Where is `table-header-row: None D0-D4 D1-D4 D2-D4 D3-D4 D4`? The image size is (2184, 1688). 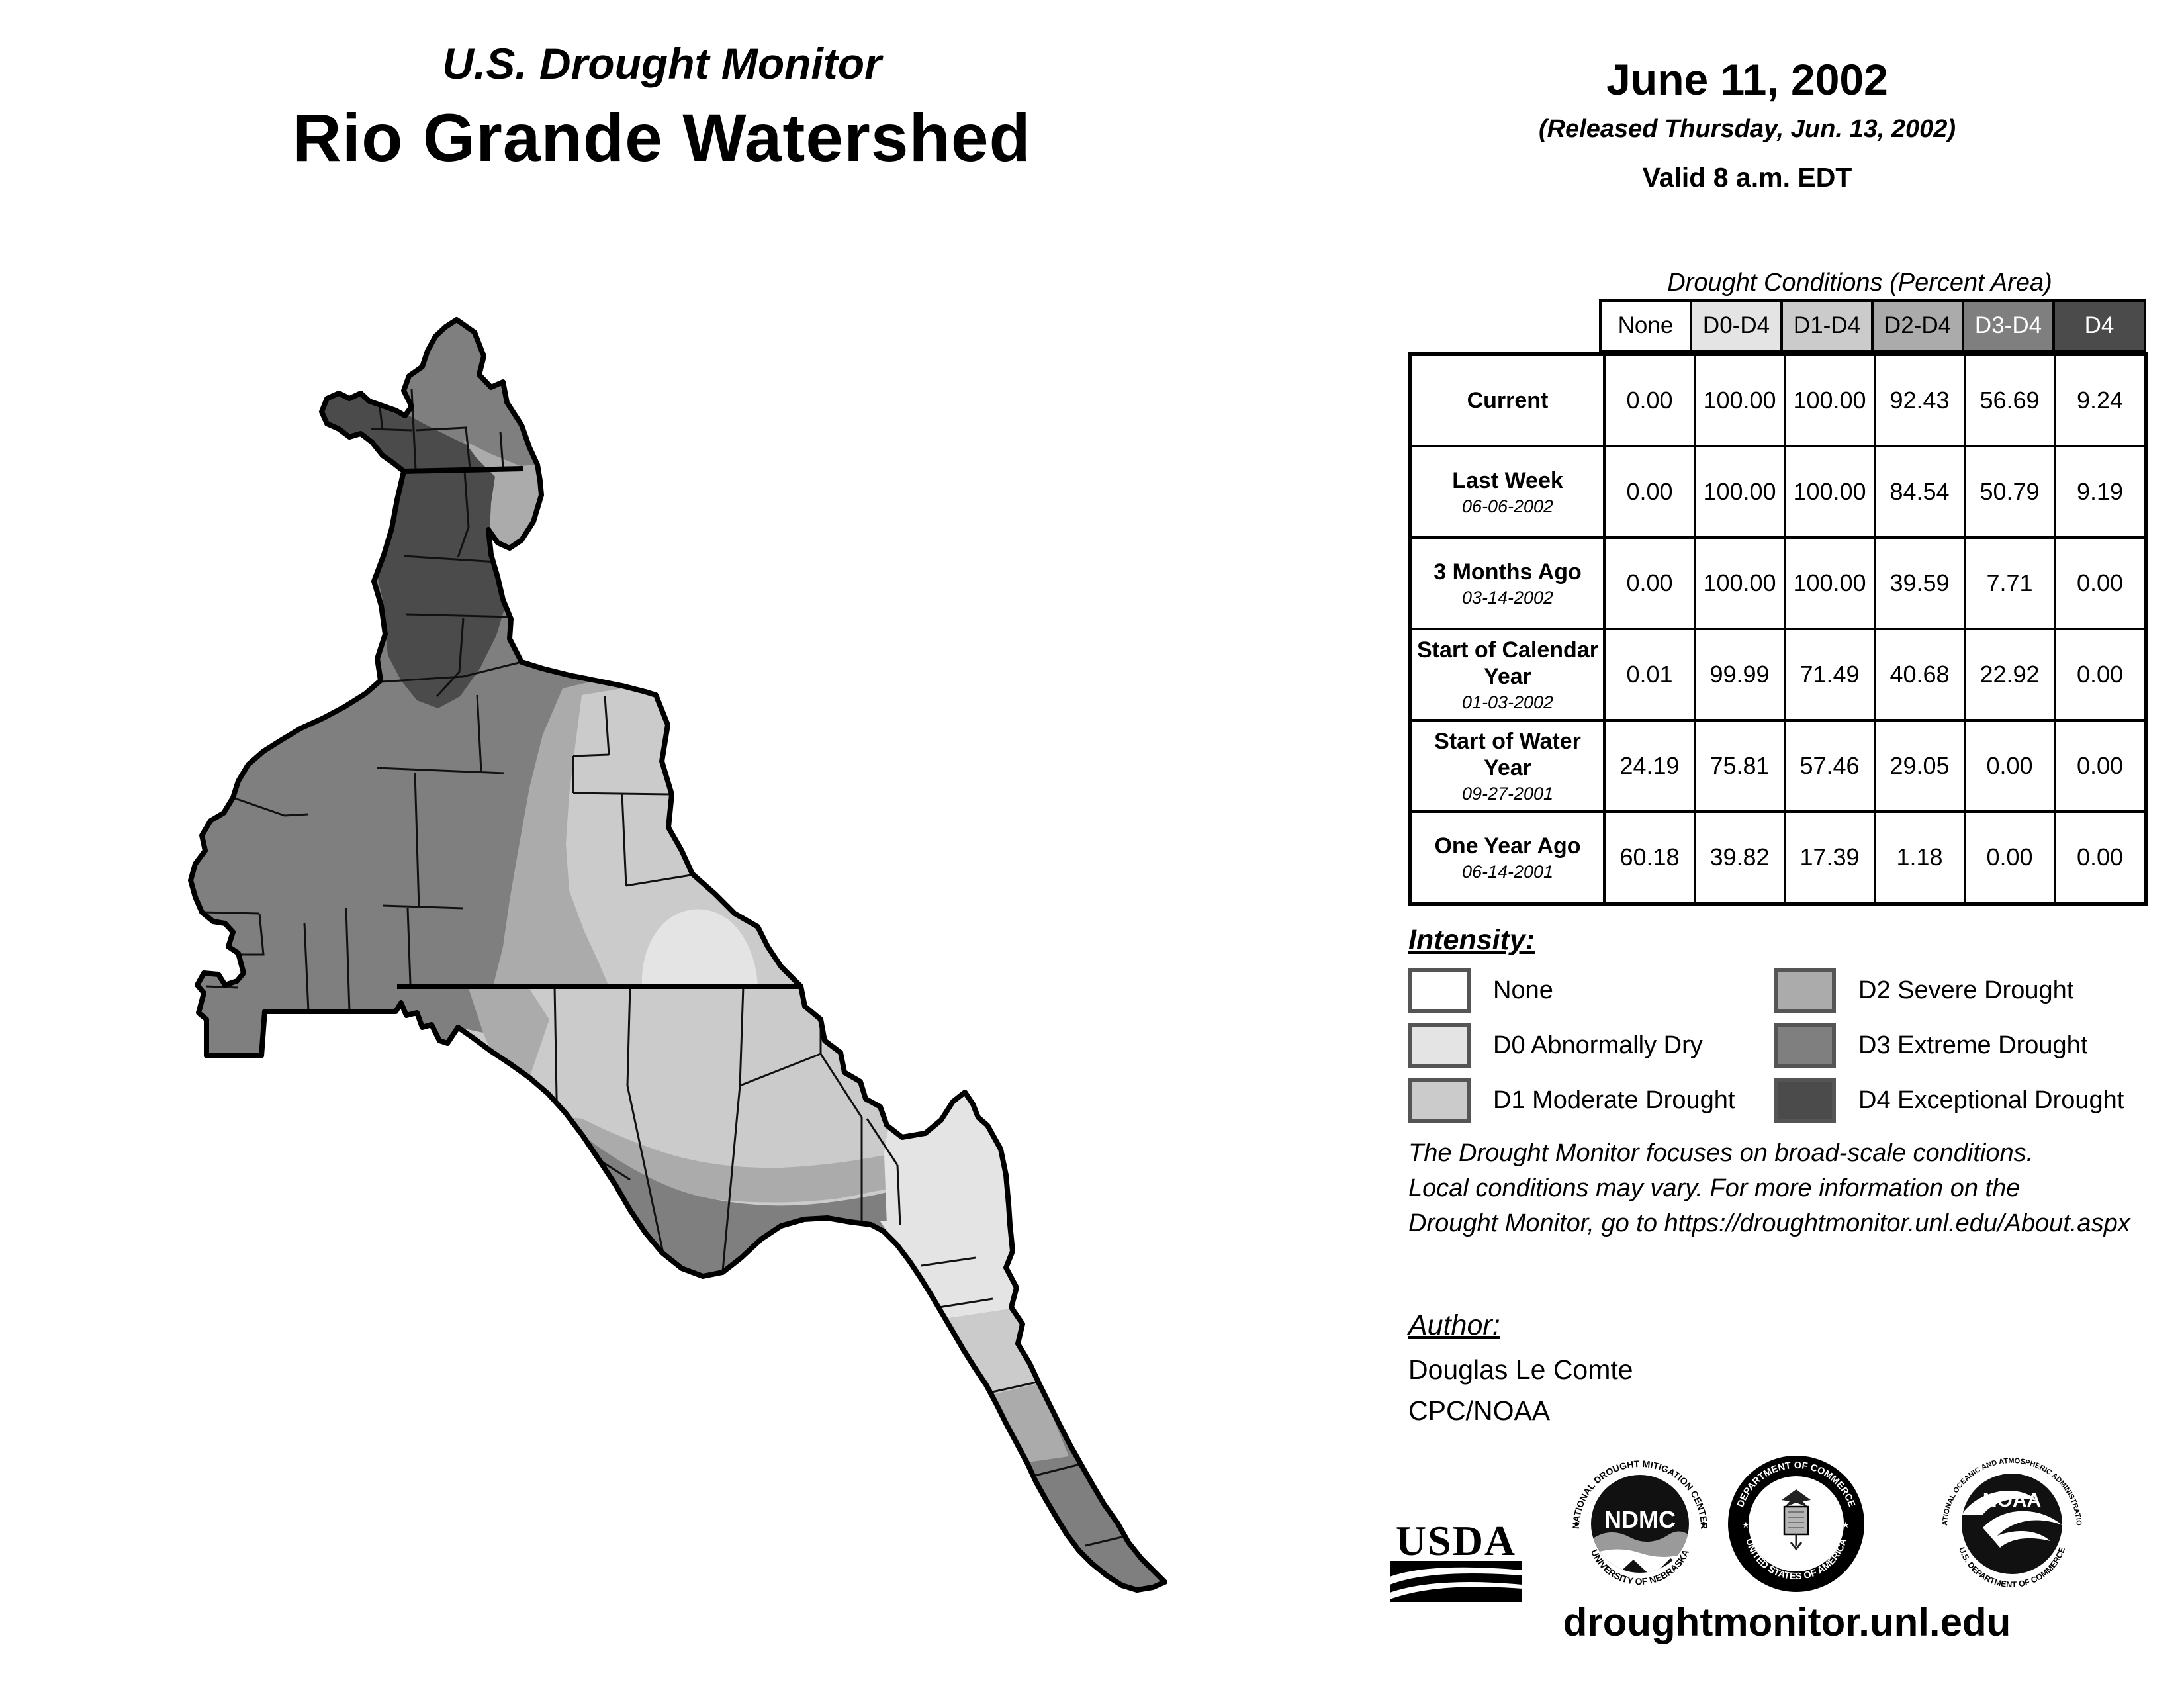
table-header-row: None D0-D4 D1-D4 D2-D4 D3-D4 D4 is located at coordinates (1872, 325).